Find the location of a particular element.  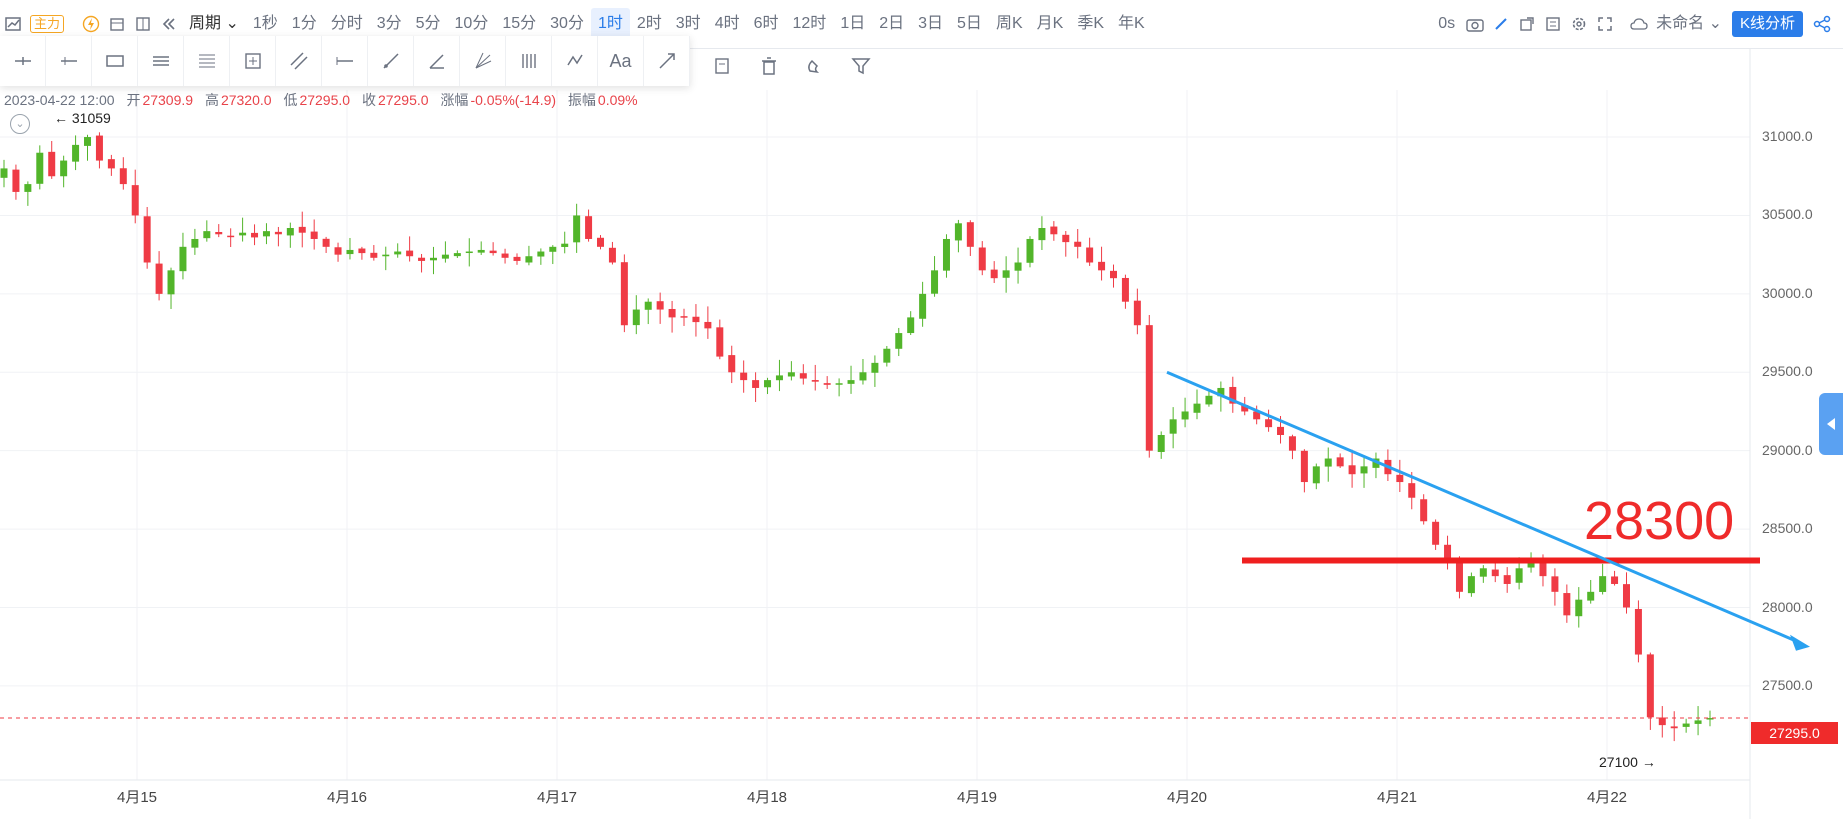

trash-icon is located at coordinates (769, 66).